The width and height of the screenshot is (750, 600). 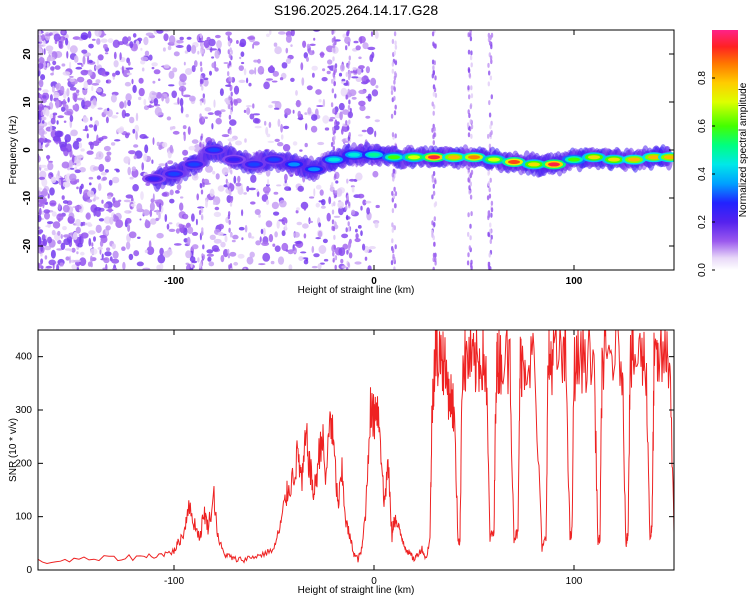 What do you see at coordinates (29, 570) in the screenshot?
I see `y-tick-label: 0` at bounding box center [29, 570].